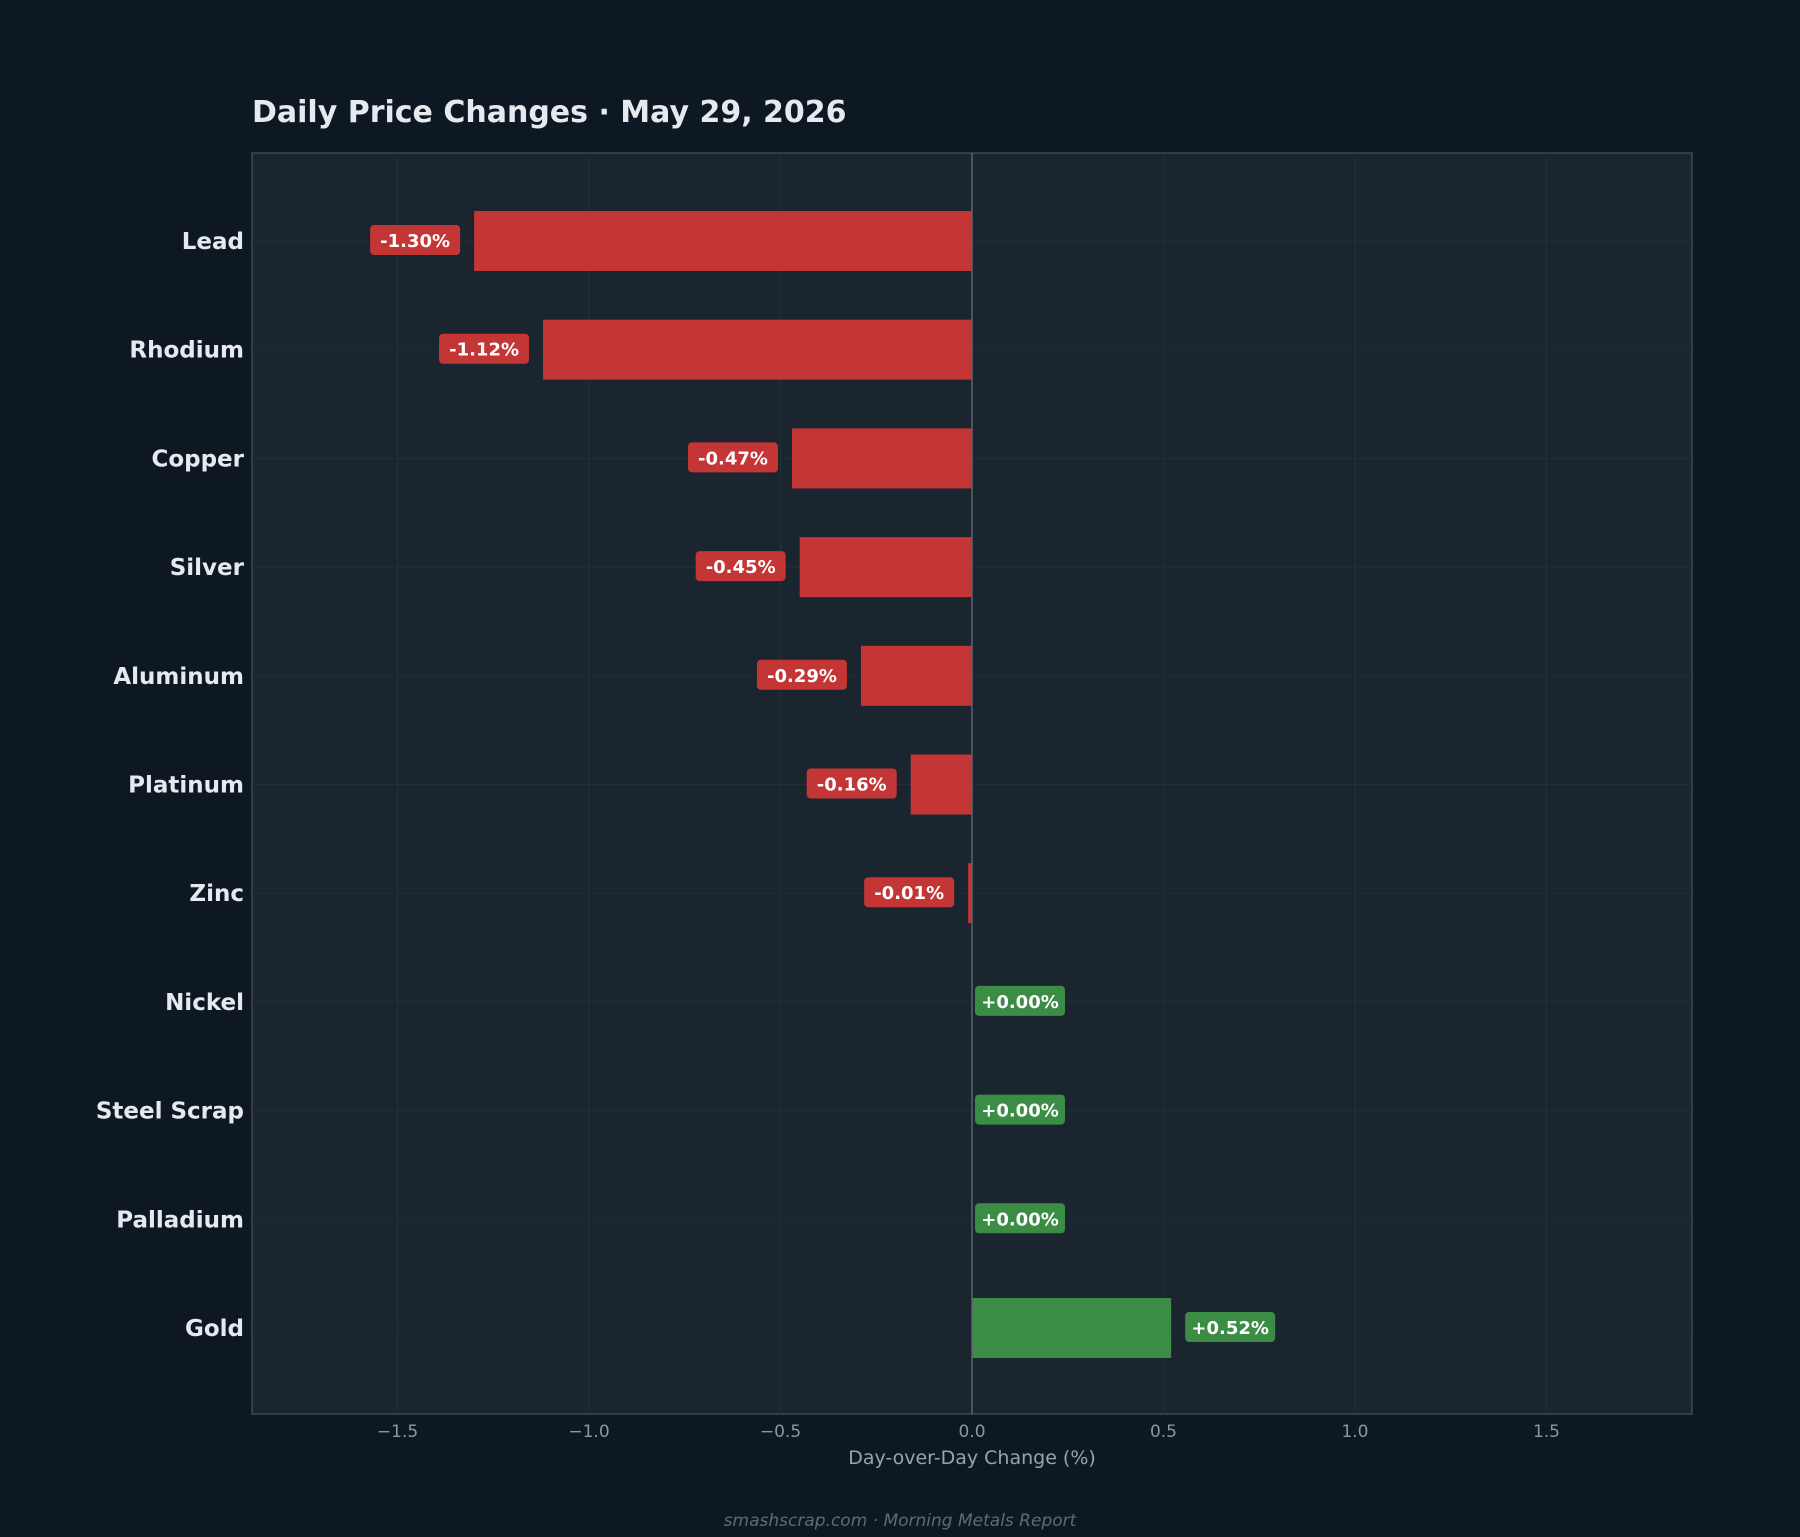 This screenshot has width=1800, height=1537. Describe the element at coordinates (972, 1458) in the screenshot. I see `x-axis-label: Day-over-Day Change (%)` at that location.